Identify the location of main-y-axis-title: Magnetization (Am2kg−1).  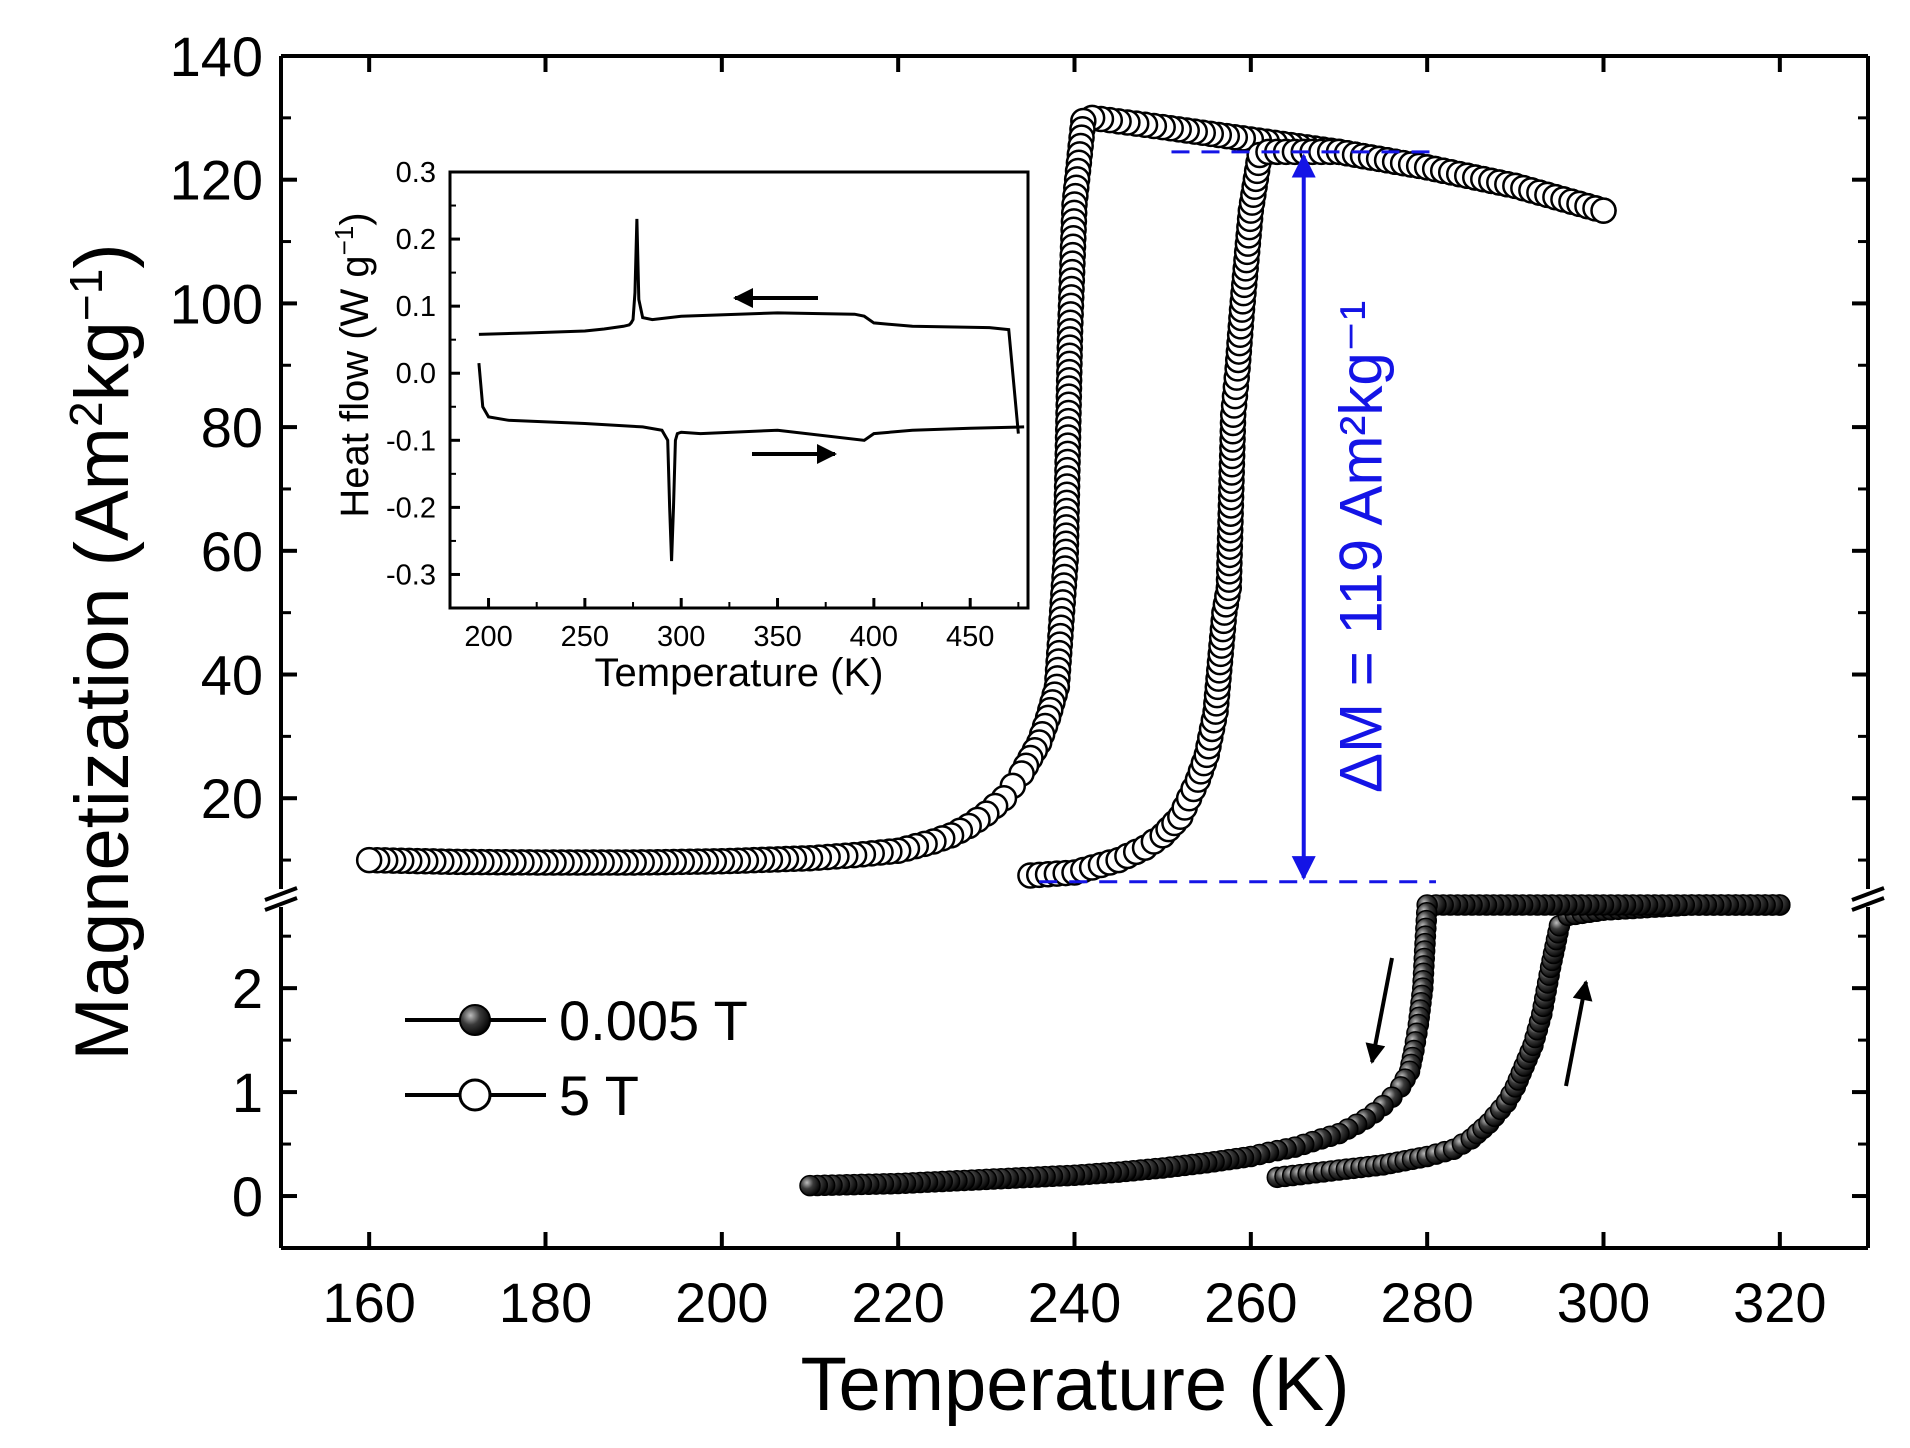
(102, 651).